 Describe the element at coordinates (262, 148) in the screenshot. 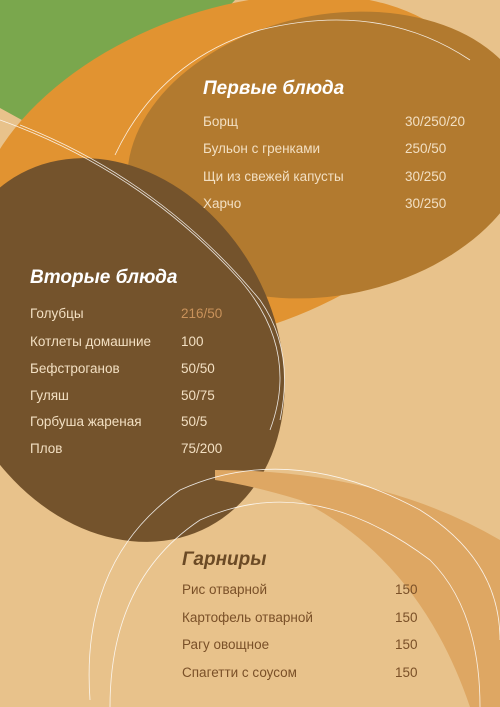

I see `menu-item-name: Бульон с гренками` at that location.